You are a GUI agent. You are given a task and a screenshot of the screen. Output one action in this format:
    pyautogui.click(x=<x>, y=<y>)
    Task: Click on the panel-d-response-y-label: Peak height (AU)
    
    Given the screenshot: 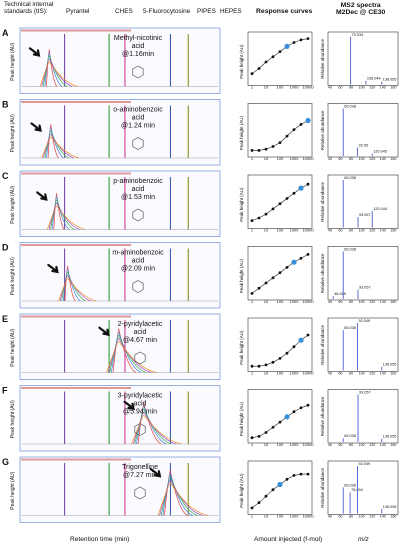 What is the action you would take?
    pyautogui.click(x=241, y=275)
    